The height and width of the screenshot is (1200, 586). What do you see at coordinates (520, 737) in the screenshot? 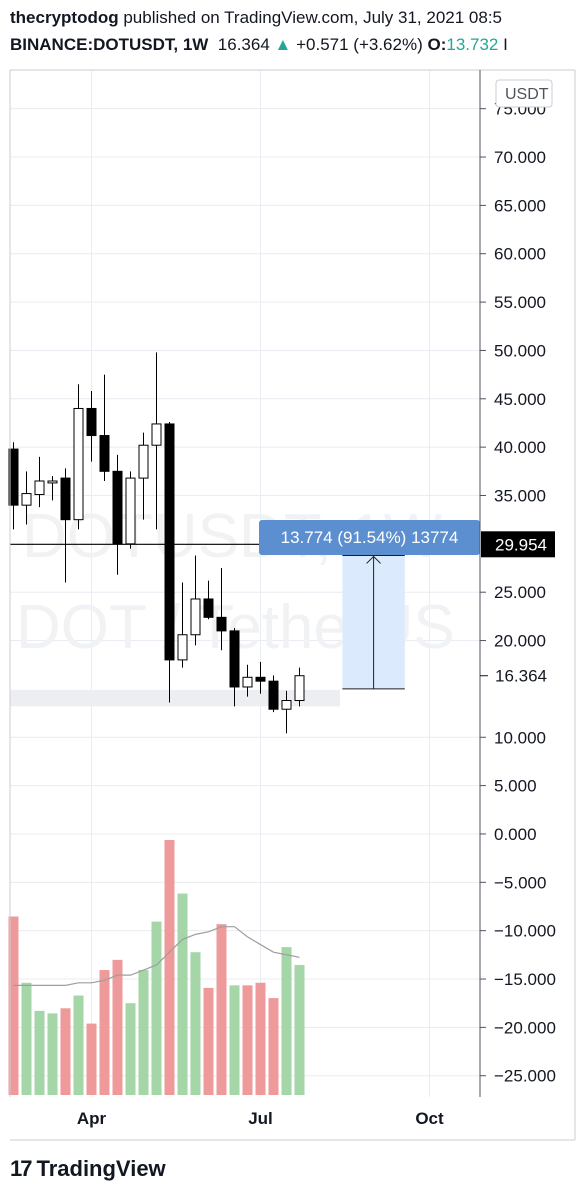
I see `price-tick-label: 10.000` at bounding box center [520, 737].